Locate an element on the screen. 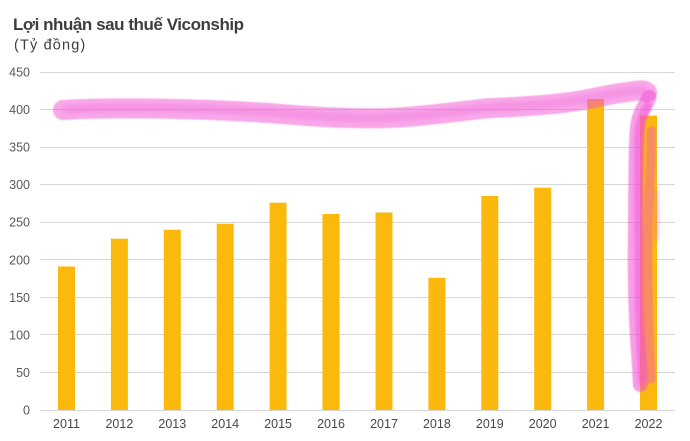  svg-text: 2011 is located at coordinates (66, 424).